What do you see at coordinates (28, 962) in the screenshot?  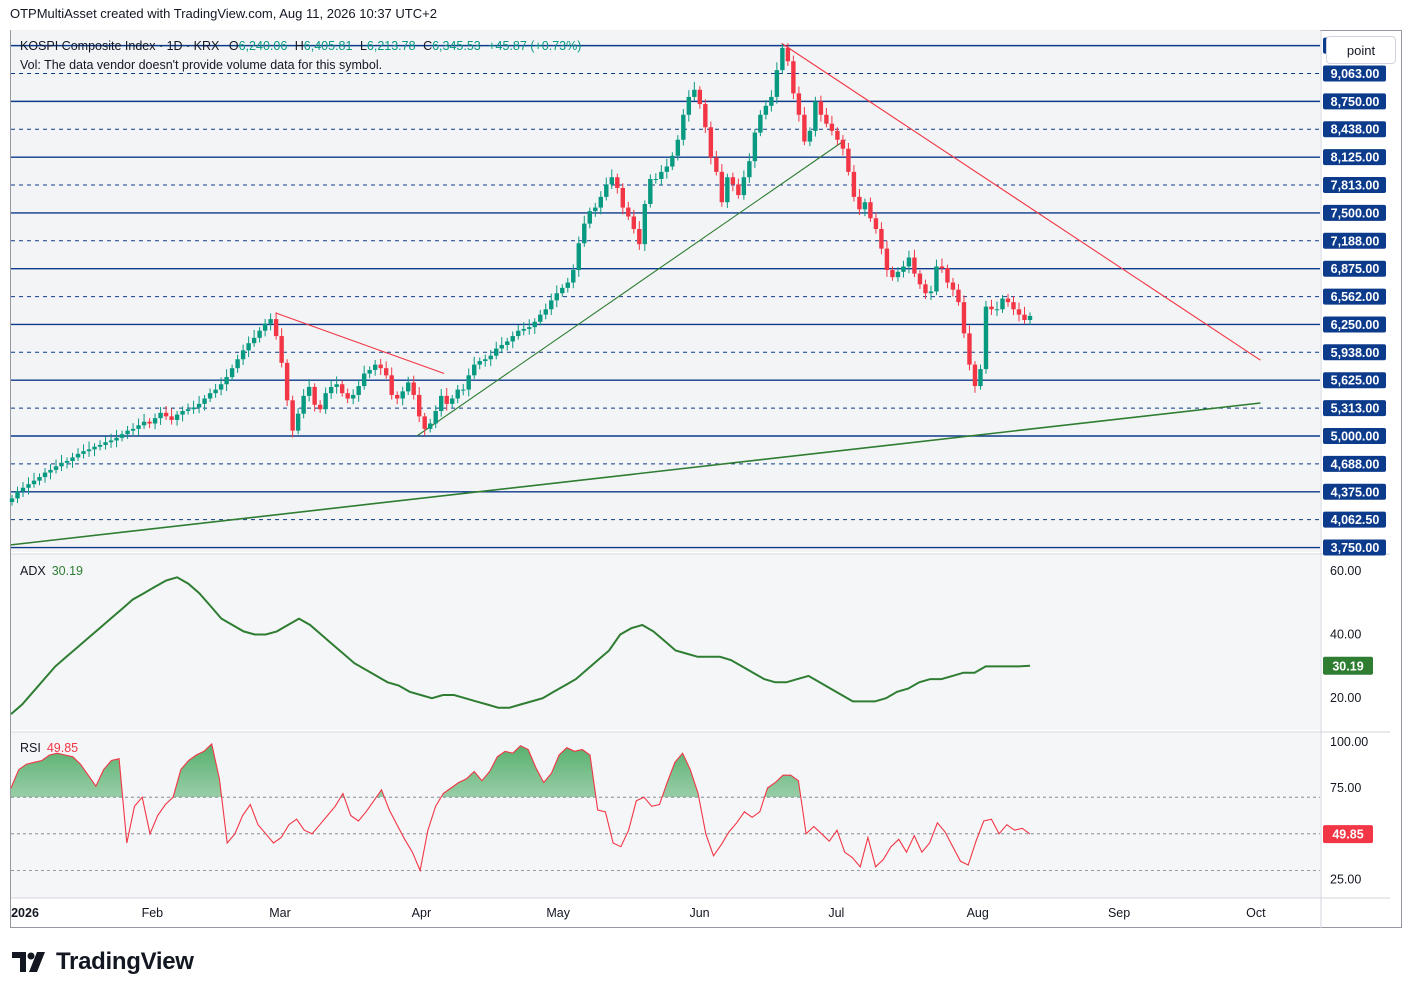 I see `tradingview-logo-icon` at bounding box center [28, 962].